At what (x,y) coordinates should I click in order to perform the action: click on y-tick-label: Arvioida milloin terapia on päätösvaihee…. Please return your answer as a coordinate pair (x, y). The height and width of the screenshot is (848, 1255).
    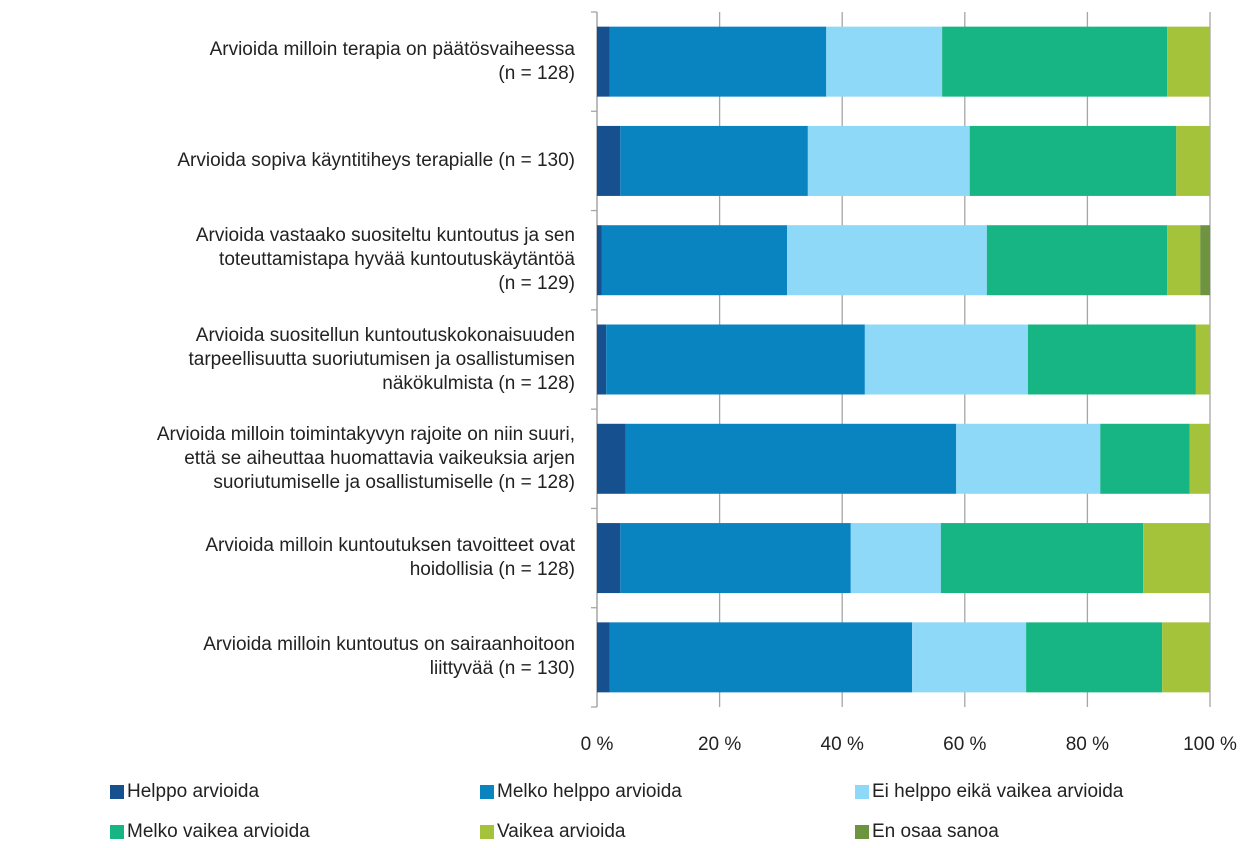
    Looking at the image, I should click on (392, 61).